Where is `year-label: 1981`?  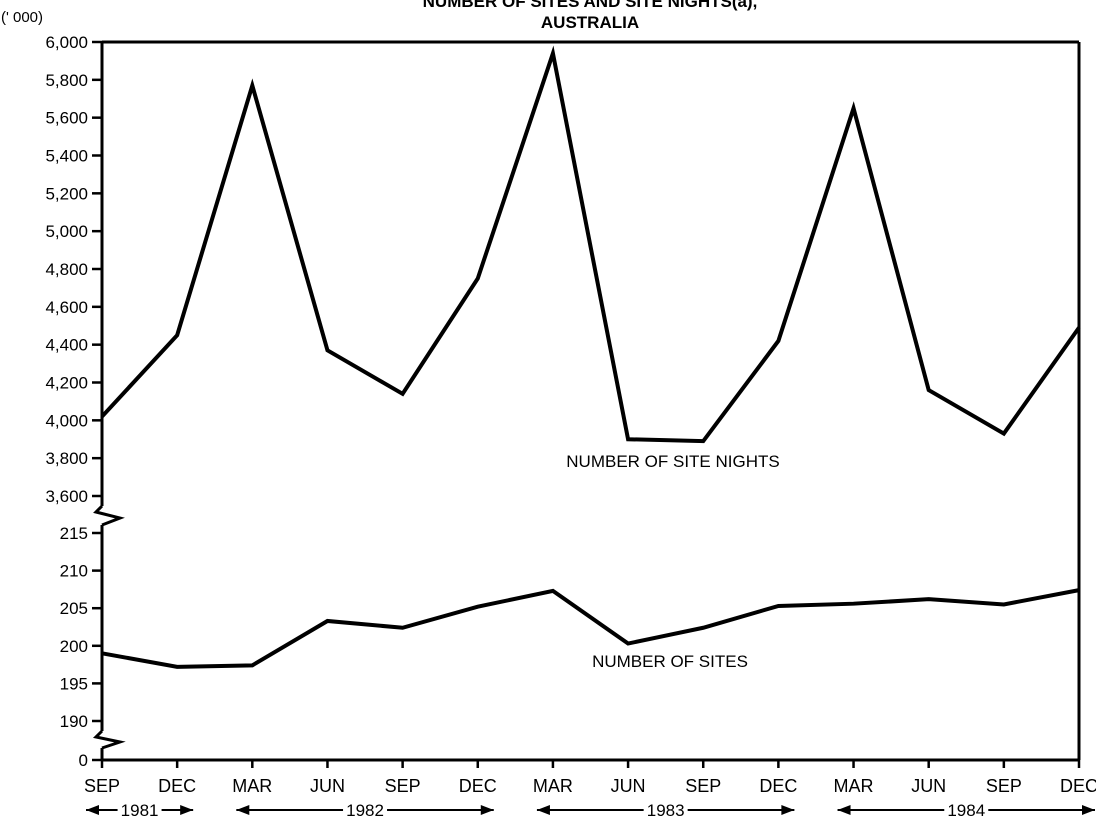
year-label: 1981 is located at coordinates (140, 810).